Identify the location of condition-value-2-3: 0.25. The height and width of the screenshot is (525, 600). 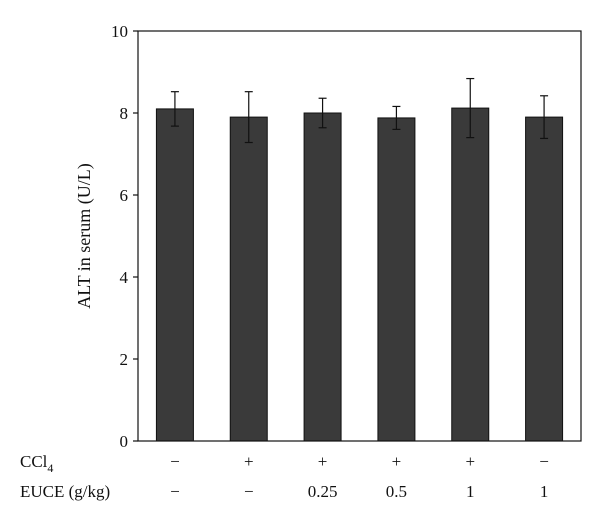
(323, 491).